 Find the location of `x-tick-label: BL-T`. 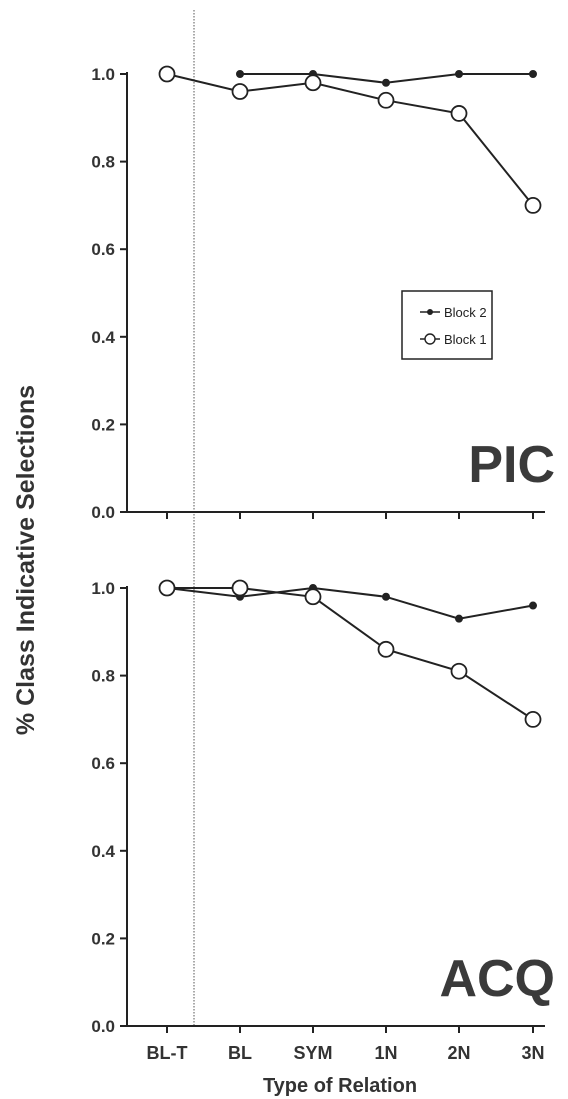

x-tick-label: BL-T is located at coordinates (167, 1053).